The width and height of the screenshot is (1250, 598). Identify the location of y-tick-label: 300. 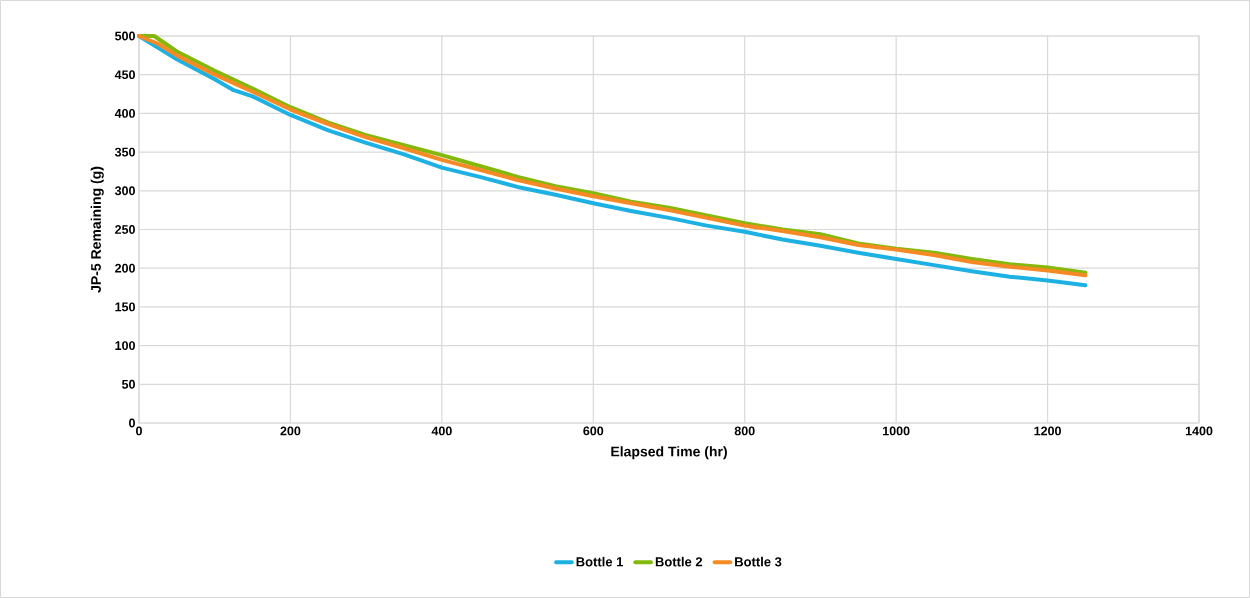
(124, 191).